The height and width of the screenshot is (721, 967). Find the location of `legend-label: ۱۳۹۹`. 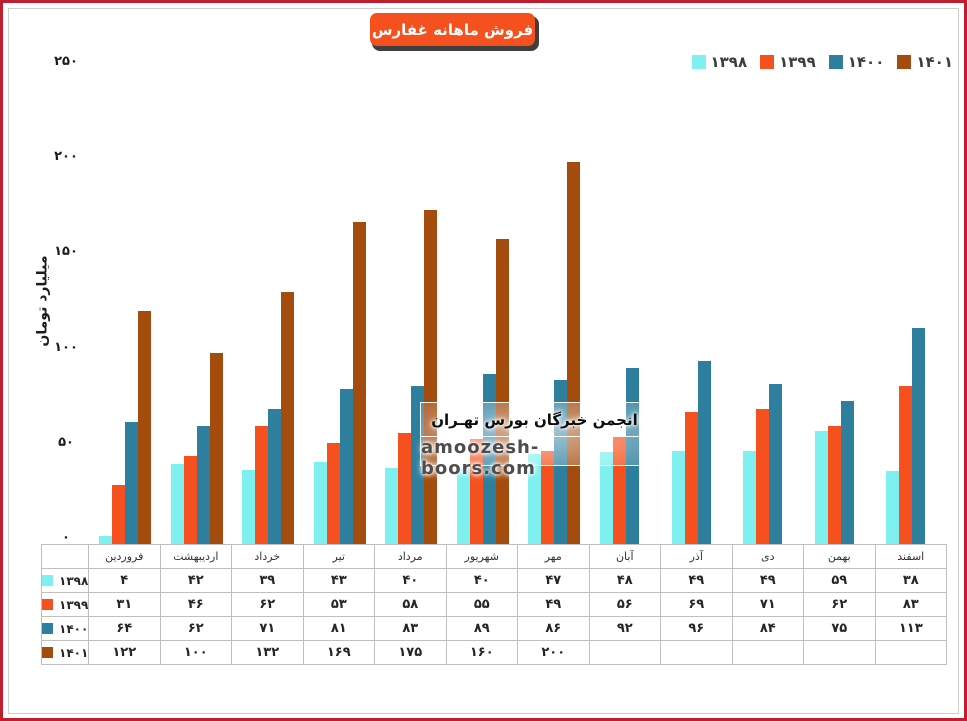

legend-label: ۱۳۹۹ is located at coordinates (797, 62).